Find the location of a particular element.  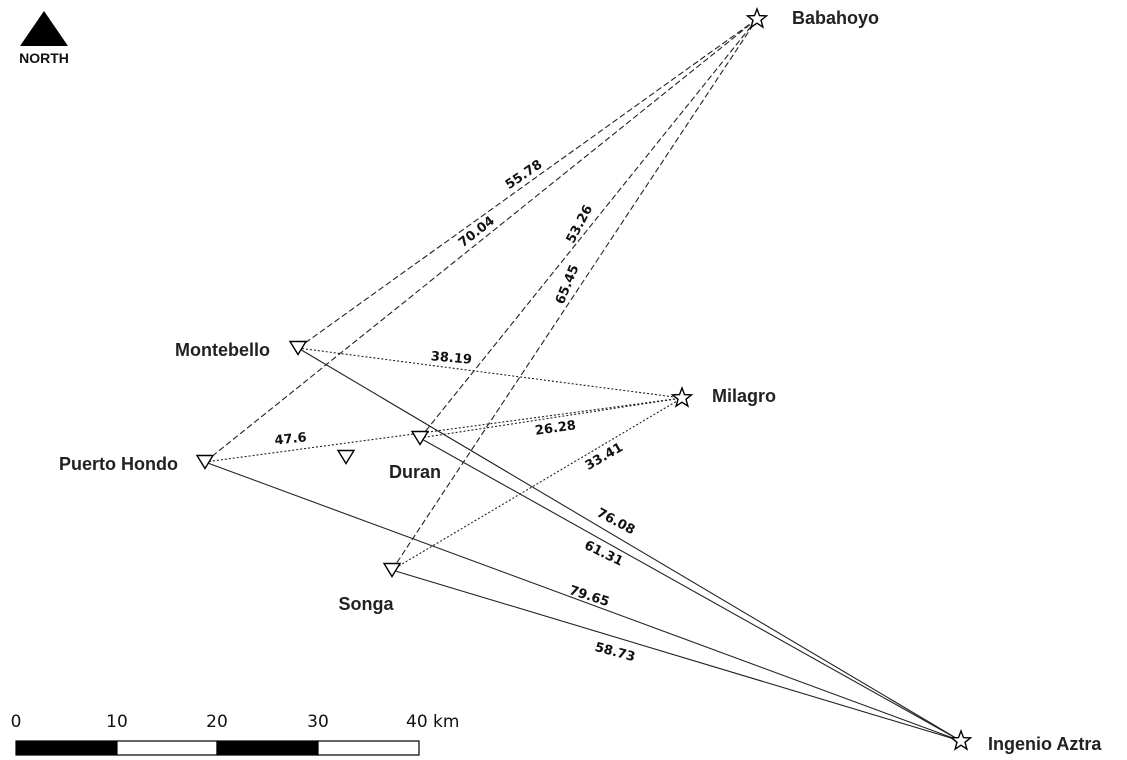

distance-label-montebello-milagro: 38.19 is located at coordinates (451, 358).